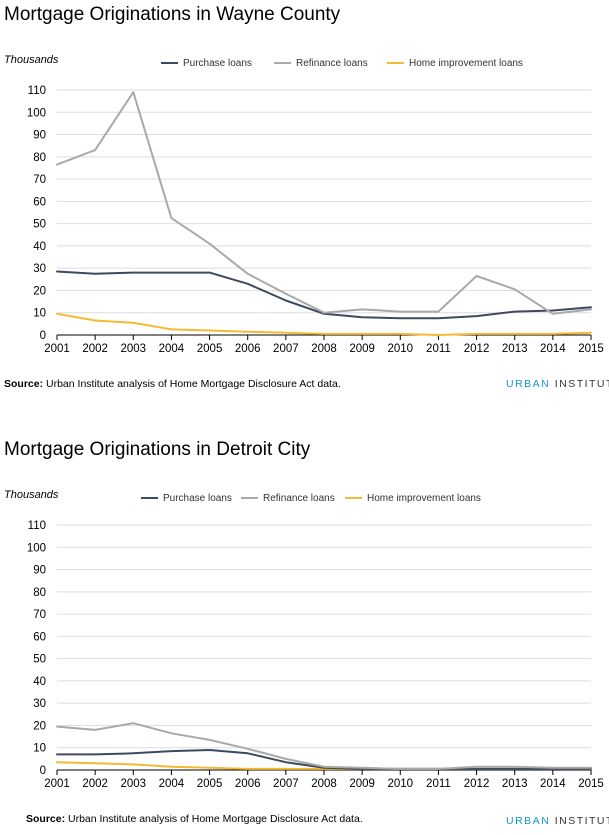 The height and width of the screenshot is (835, 609). What do you see at coordinates (172, 14) in the screenshot?
I see `chart-title: Mortgage Originations in Wayne County` at bounding box center [172, 14].